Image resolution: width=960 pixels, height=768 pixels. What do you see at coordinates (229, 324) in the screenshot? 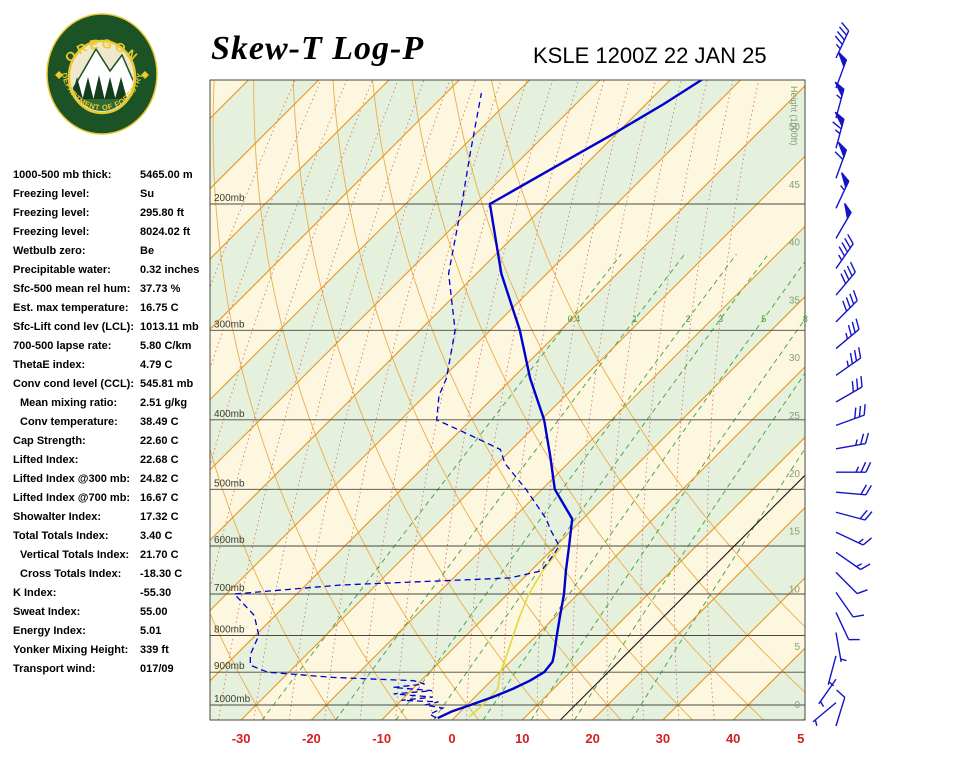
I see `pressure-label: 300mb` at bounding box center [229, 324].